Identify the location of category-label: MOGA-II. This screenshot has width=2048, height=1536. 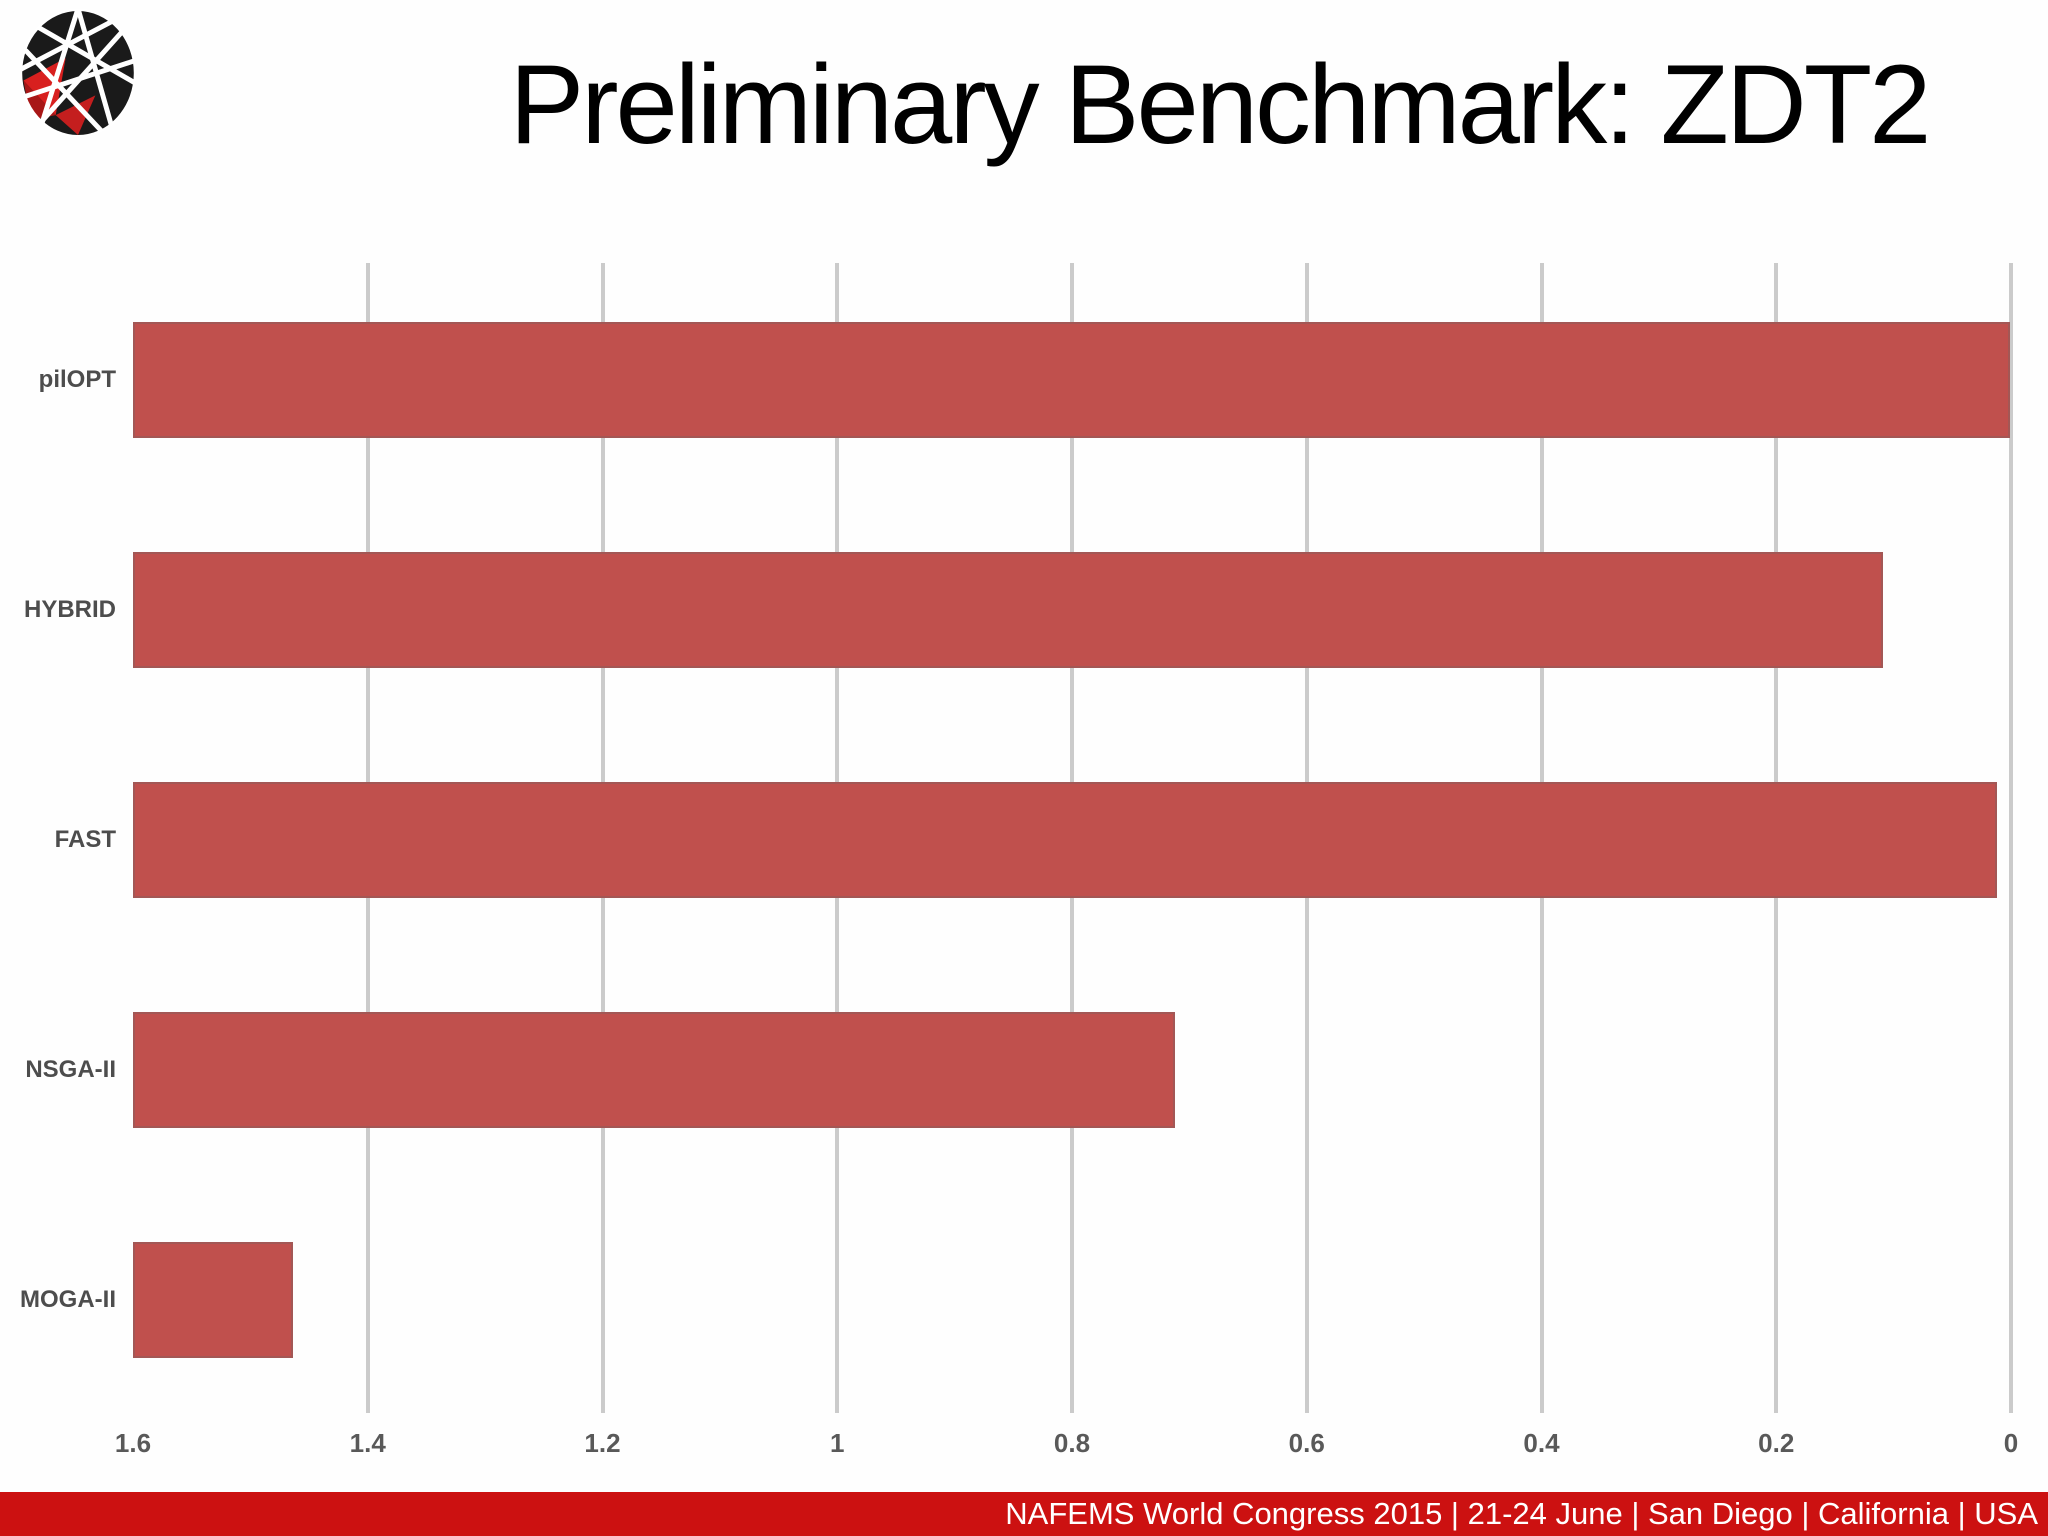
(68, 1299).